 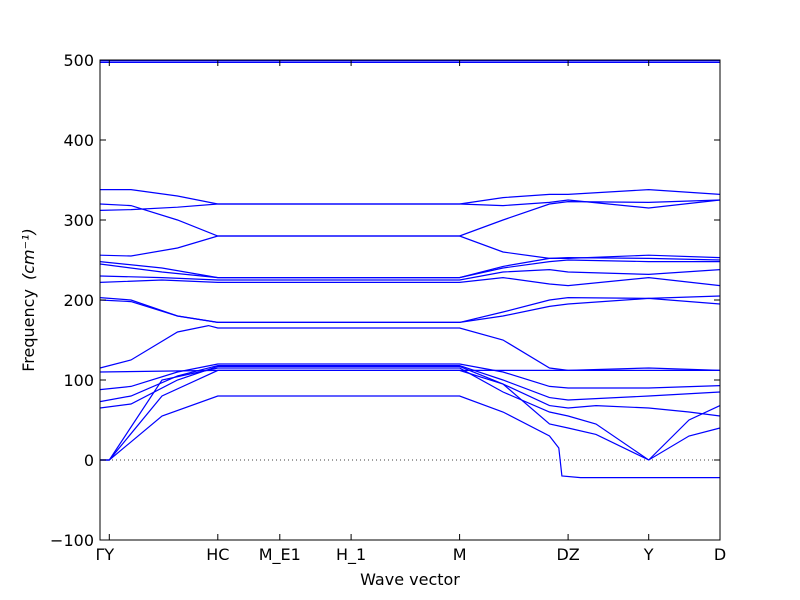 What do you see at coordinates (410, 579) in the screenshot?
I see `x-axis-label: Wave vector` at bounding box center [410, 579].